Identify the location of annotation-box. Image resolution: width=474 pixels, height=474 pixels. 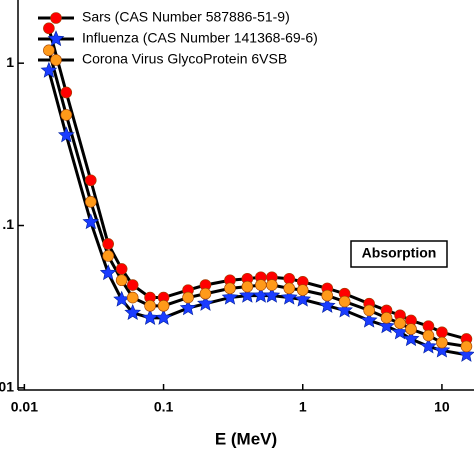
(399, 254).